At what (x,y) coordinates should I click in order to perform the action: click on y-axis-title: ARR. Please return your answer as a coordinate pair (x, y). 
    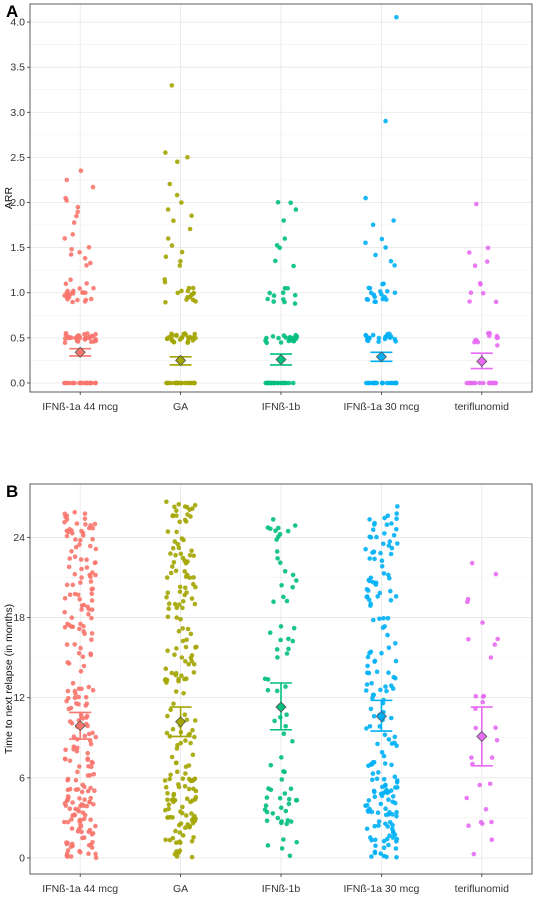
    Looking at the image, I should click on (9, 197).